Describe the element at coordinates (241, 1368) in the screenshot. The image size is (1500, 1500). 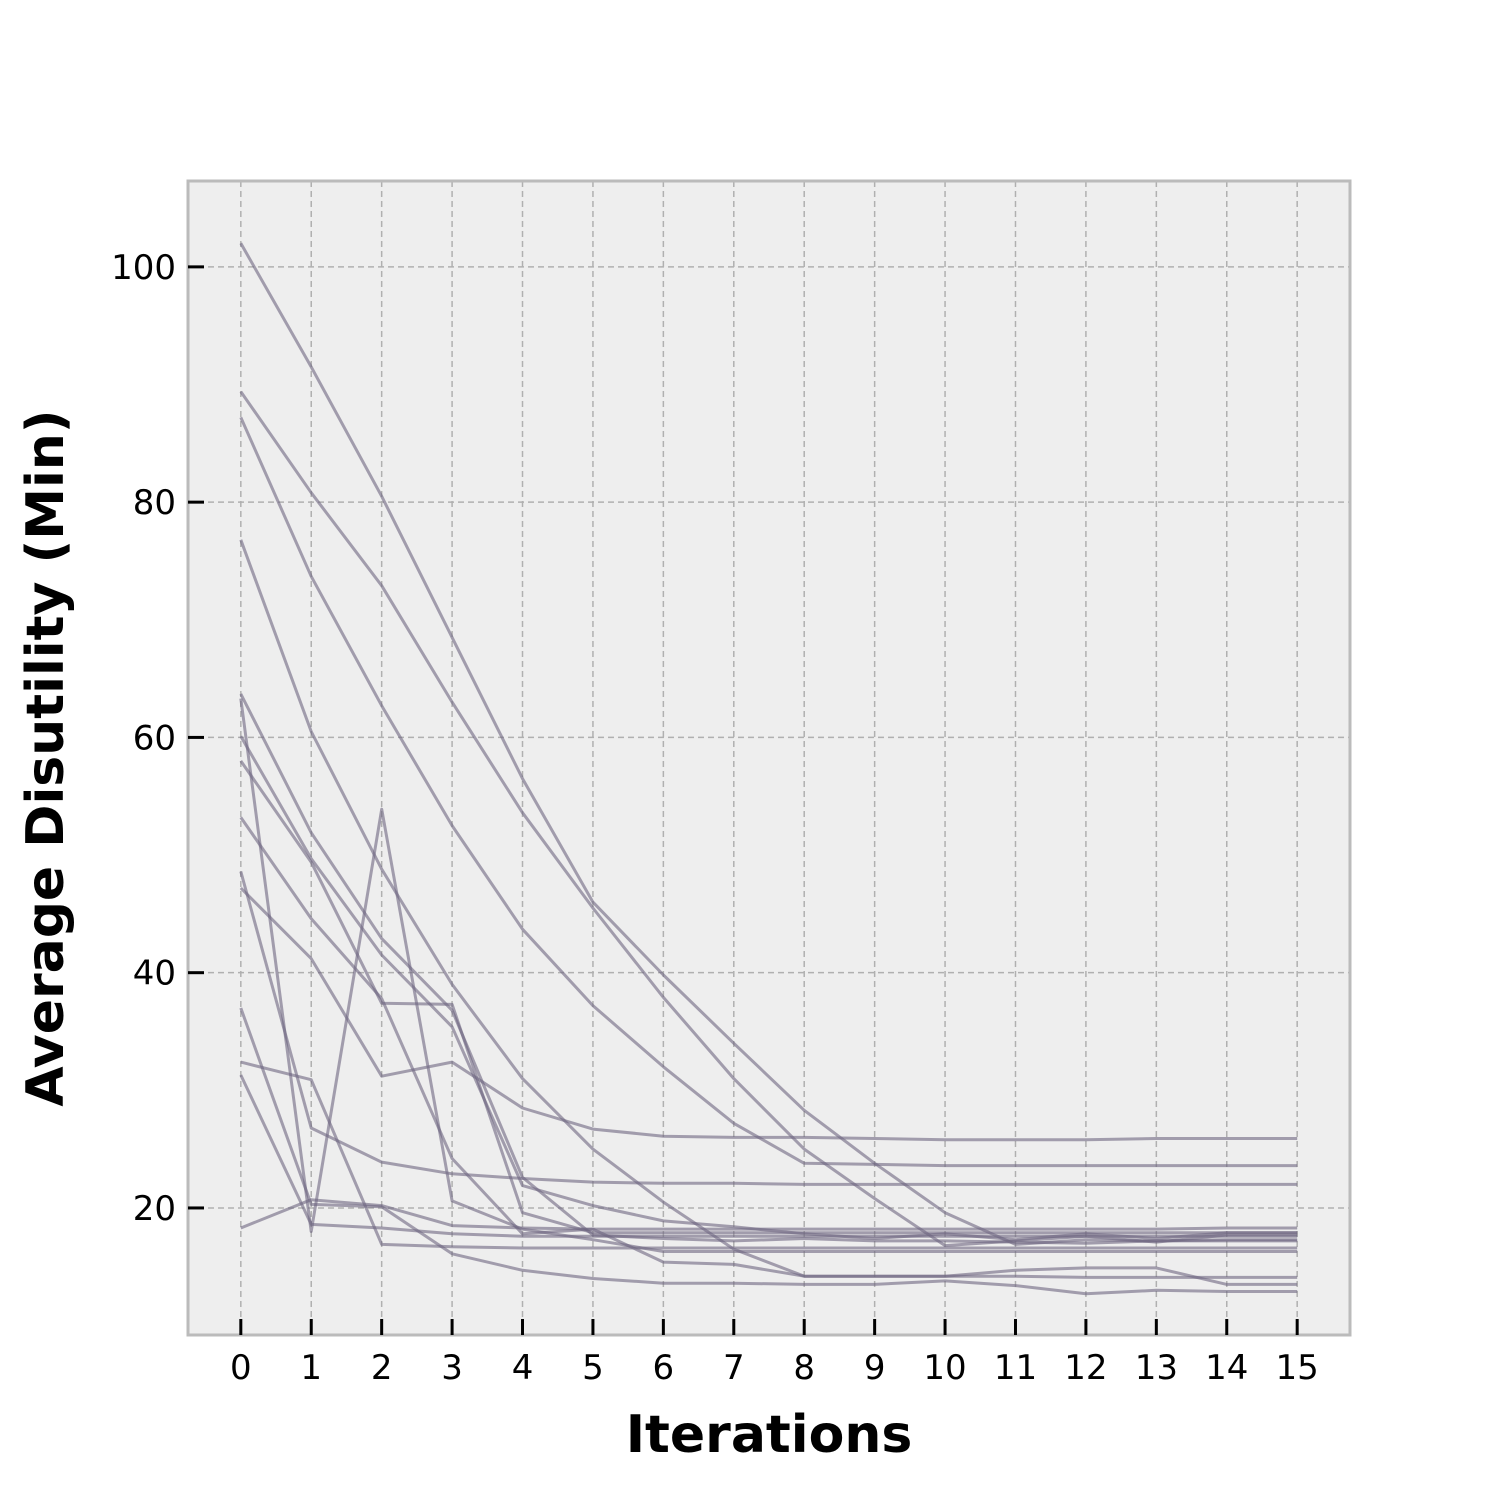
I see `x-tick-label: 0` at that location.